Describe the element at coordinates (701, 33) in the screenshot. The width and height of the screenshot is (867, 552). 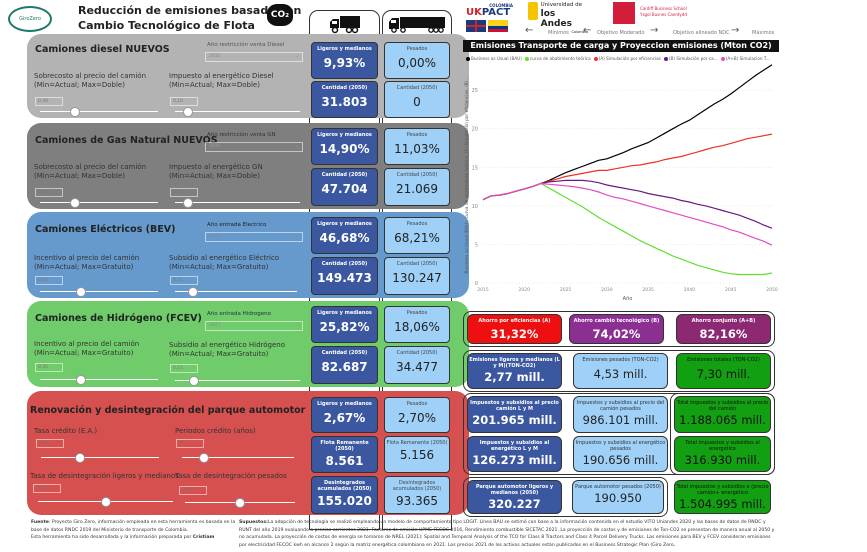
I see `nav-ndc-button: Objetivo alineado NDC` at that location.